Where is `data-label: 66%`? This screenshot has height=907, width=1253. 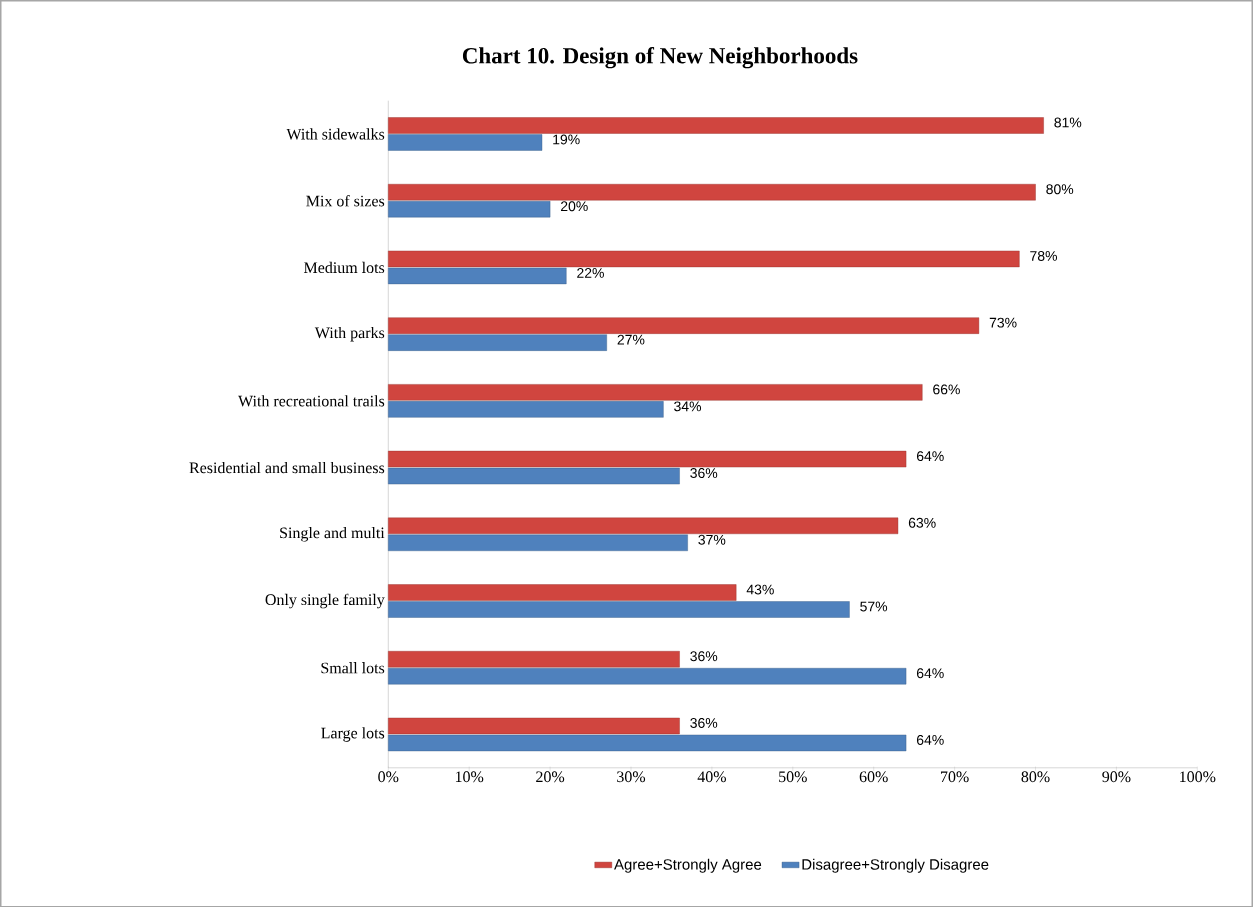
data-label: 66% is located at coordinates (946, 389).